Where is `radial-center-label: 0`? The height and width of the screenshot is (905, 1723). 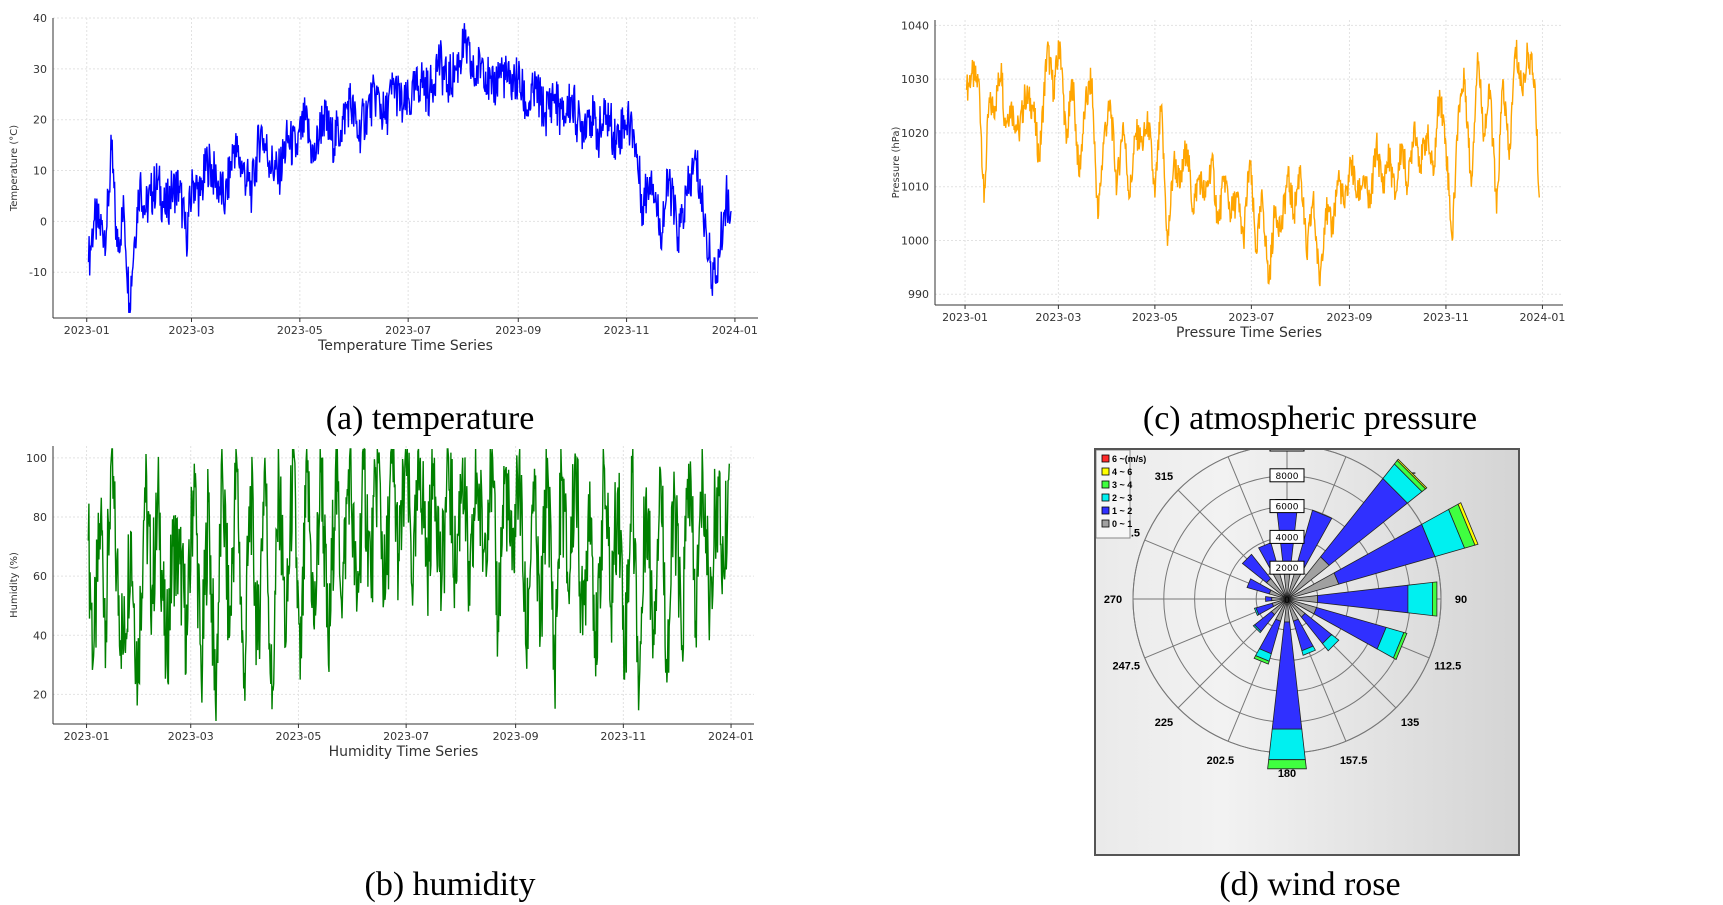 radial-center-label: 0 is located at coordinates (1287, 601).